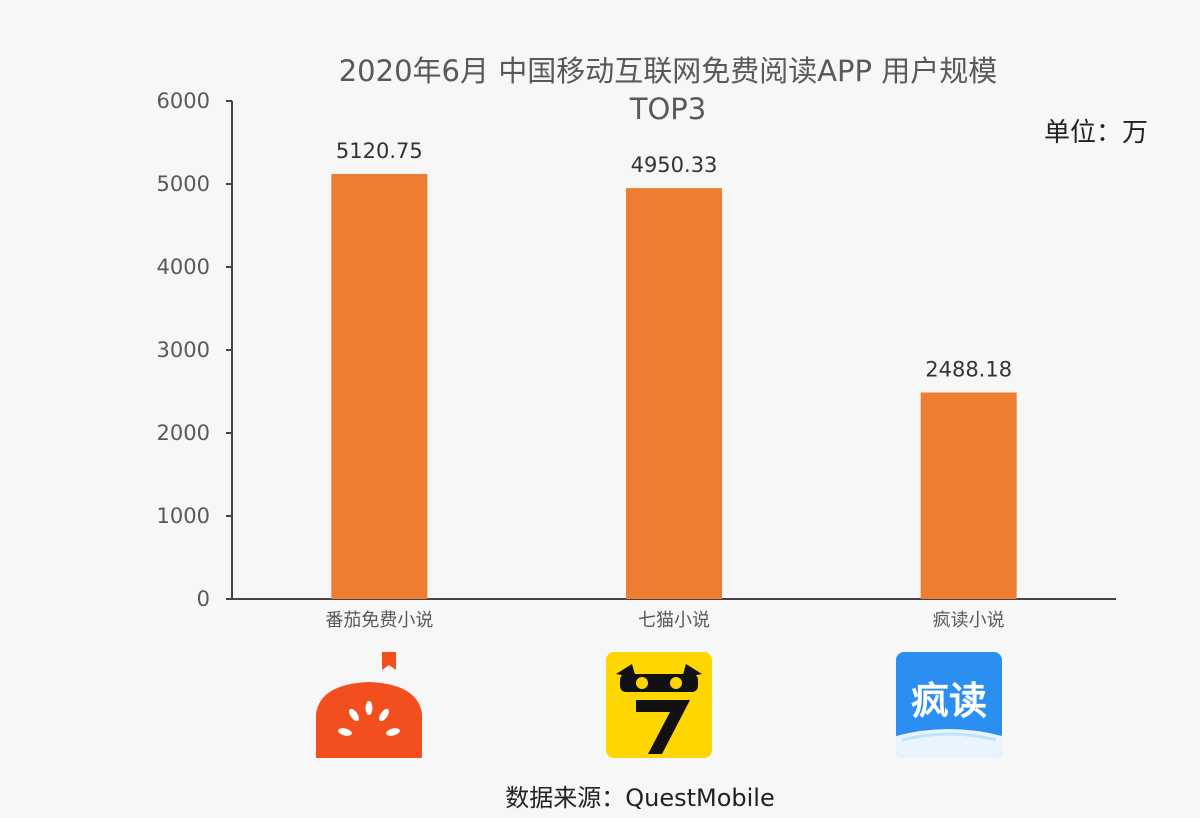  I want to click on chart-title-line-2: TOP3, so click(668, 109).